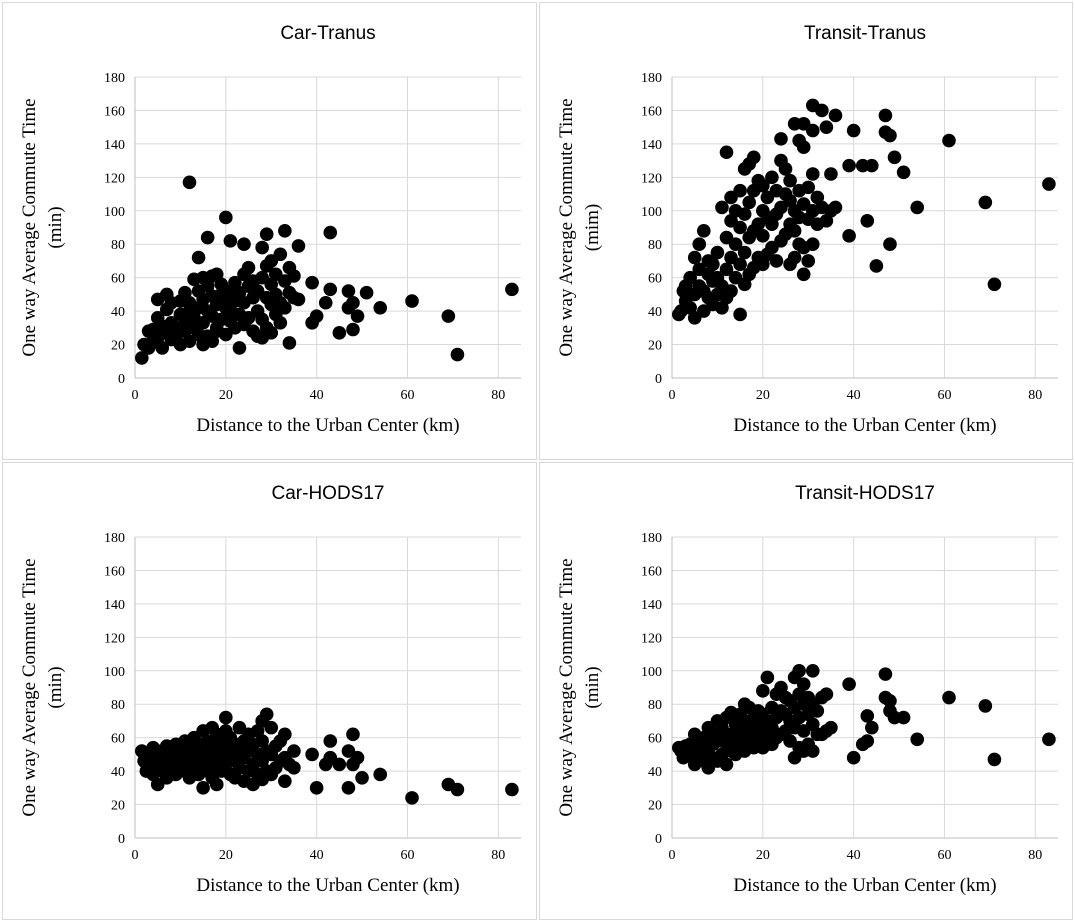 This screenshot has width=1075, height=922. I want to click on y-axis-title: One way Average Commute Time (mim), so click(579, 227).